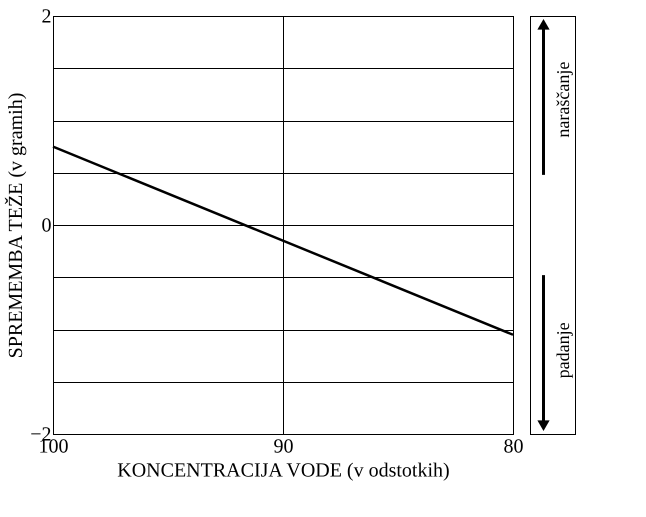  I want to click on y-tick-label: 2, so click(47, 17).